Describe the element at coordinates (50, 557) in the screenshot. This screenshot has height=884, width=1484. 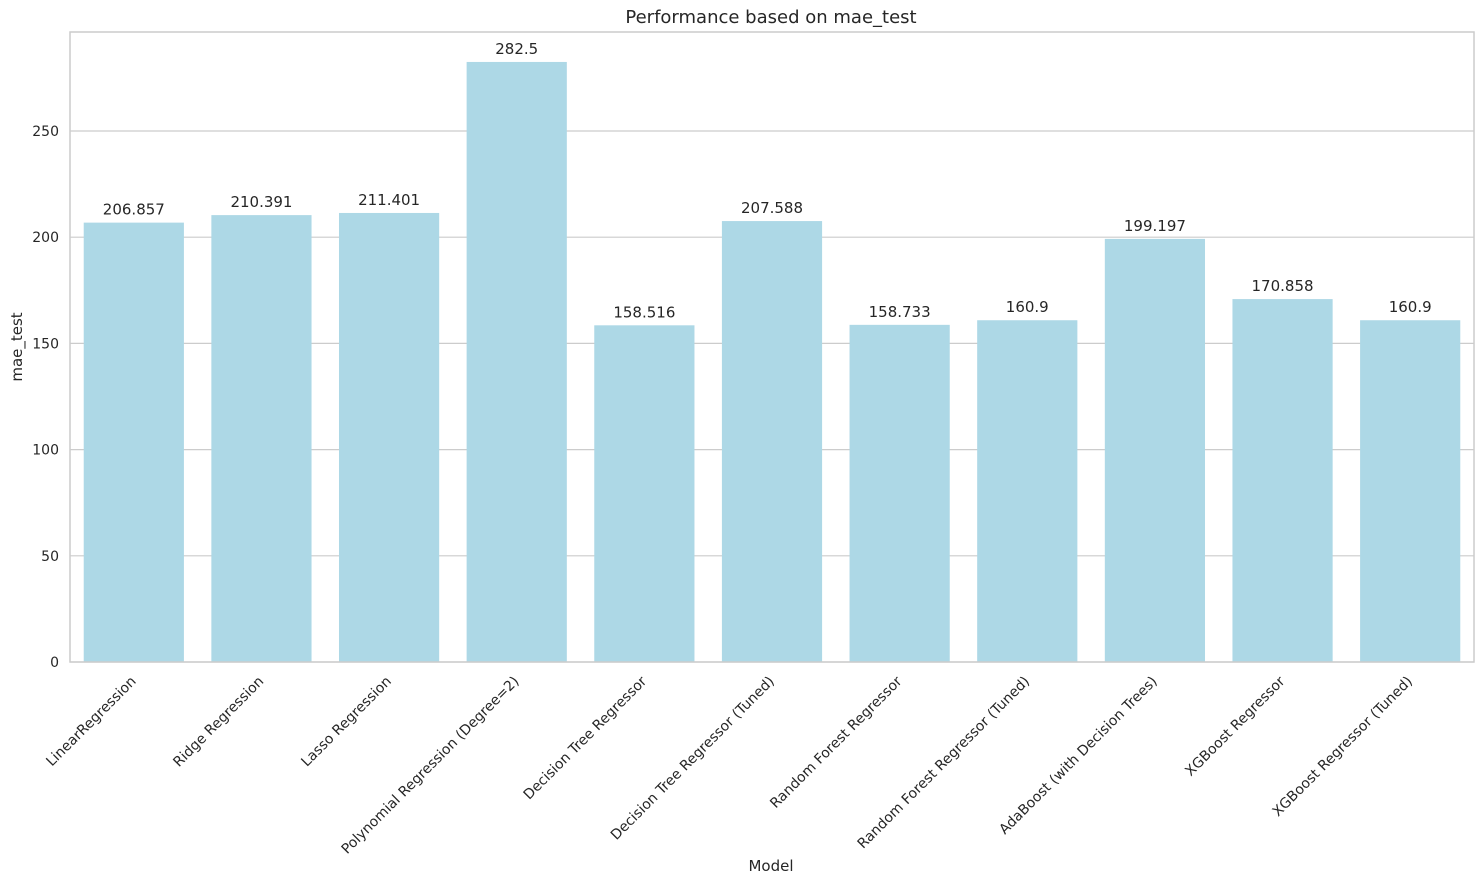
I see `y-tick-label: 50` at that location.